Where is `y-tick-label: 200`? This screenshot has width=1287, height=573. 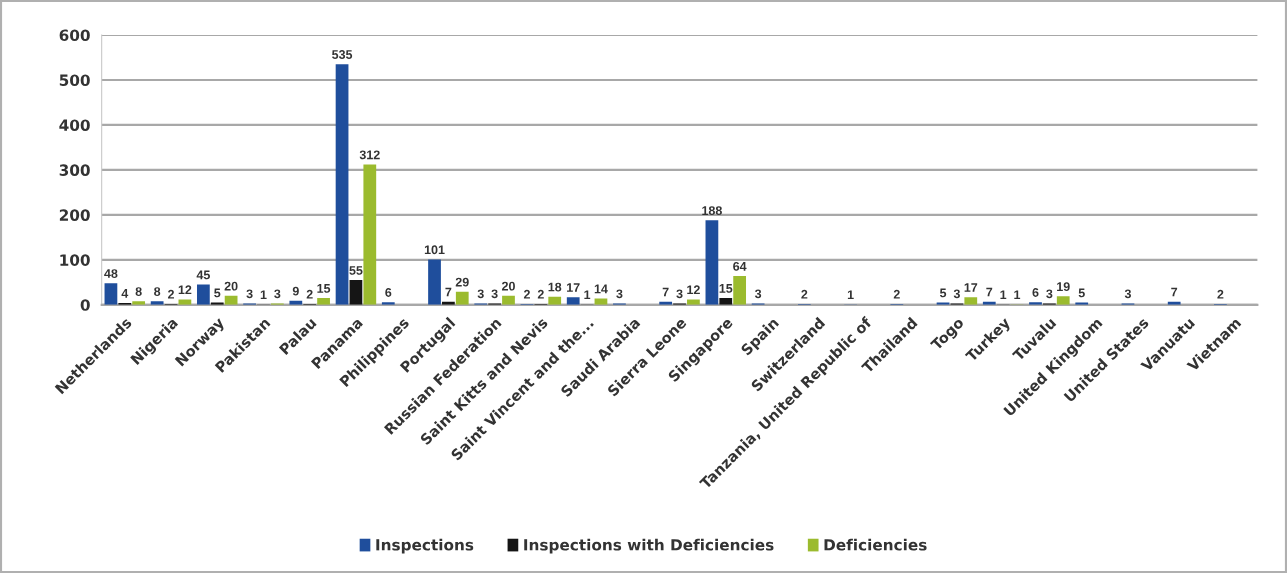
y-tick-label: 200 is located at coordinates (74, 215).